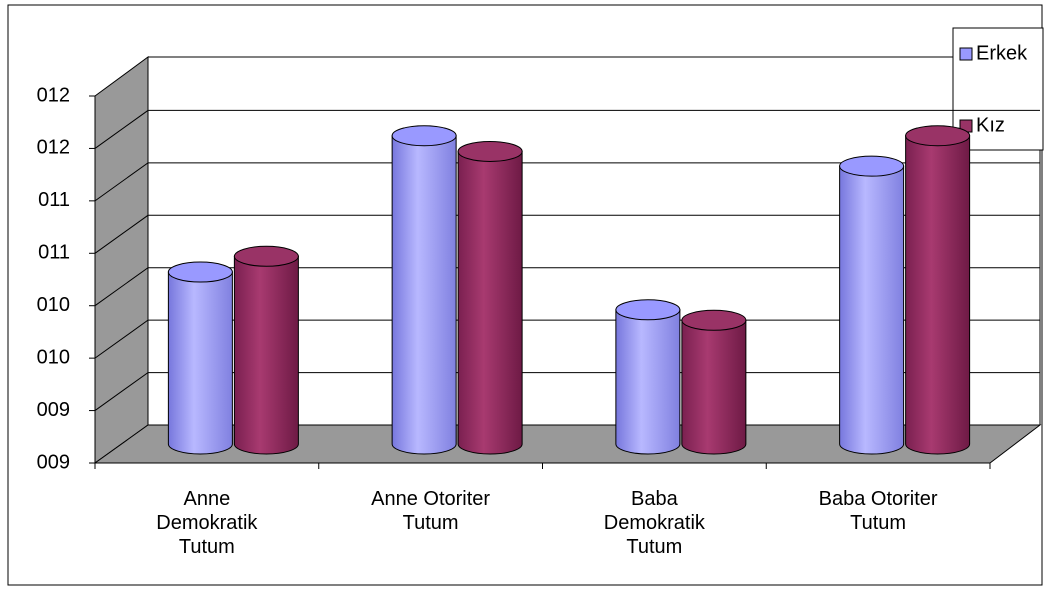  I want to click on x-tick-label: Anne Demokratik Tutum, so click(207, 523).